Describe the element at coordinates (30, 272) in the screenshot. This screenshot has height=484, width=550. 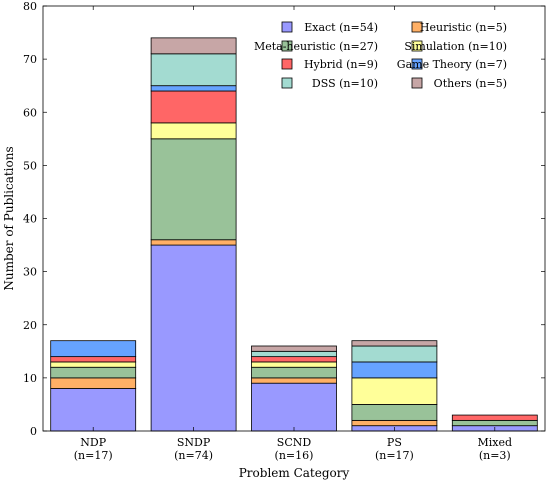
I see `y-tick-label: 30` at that location.